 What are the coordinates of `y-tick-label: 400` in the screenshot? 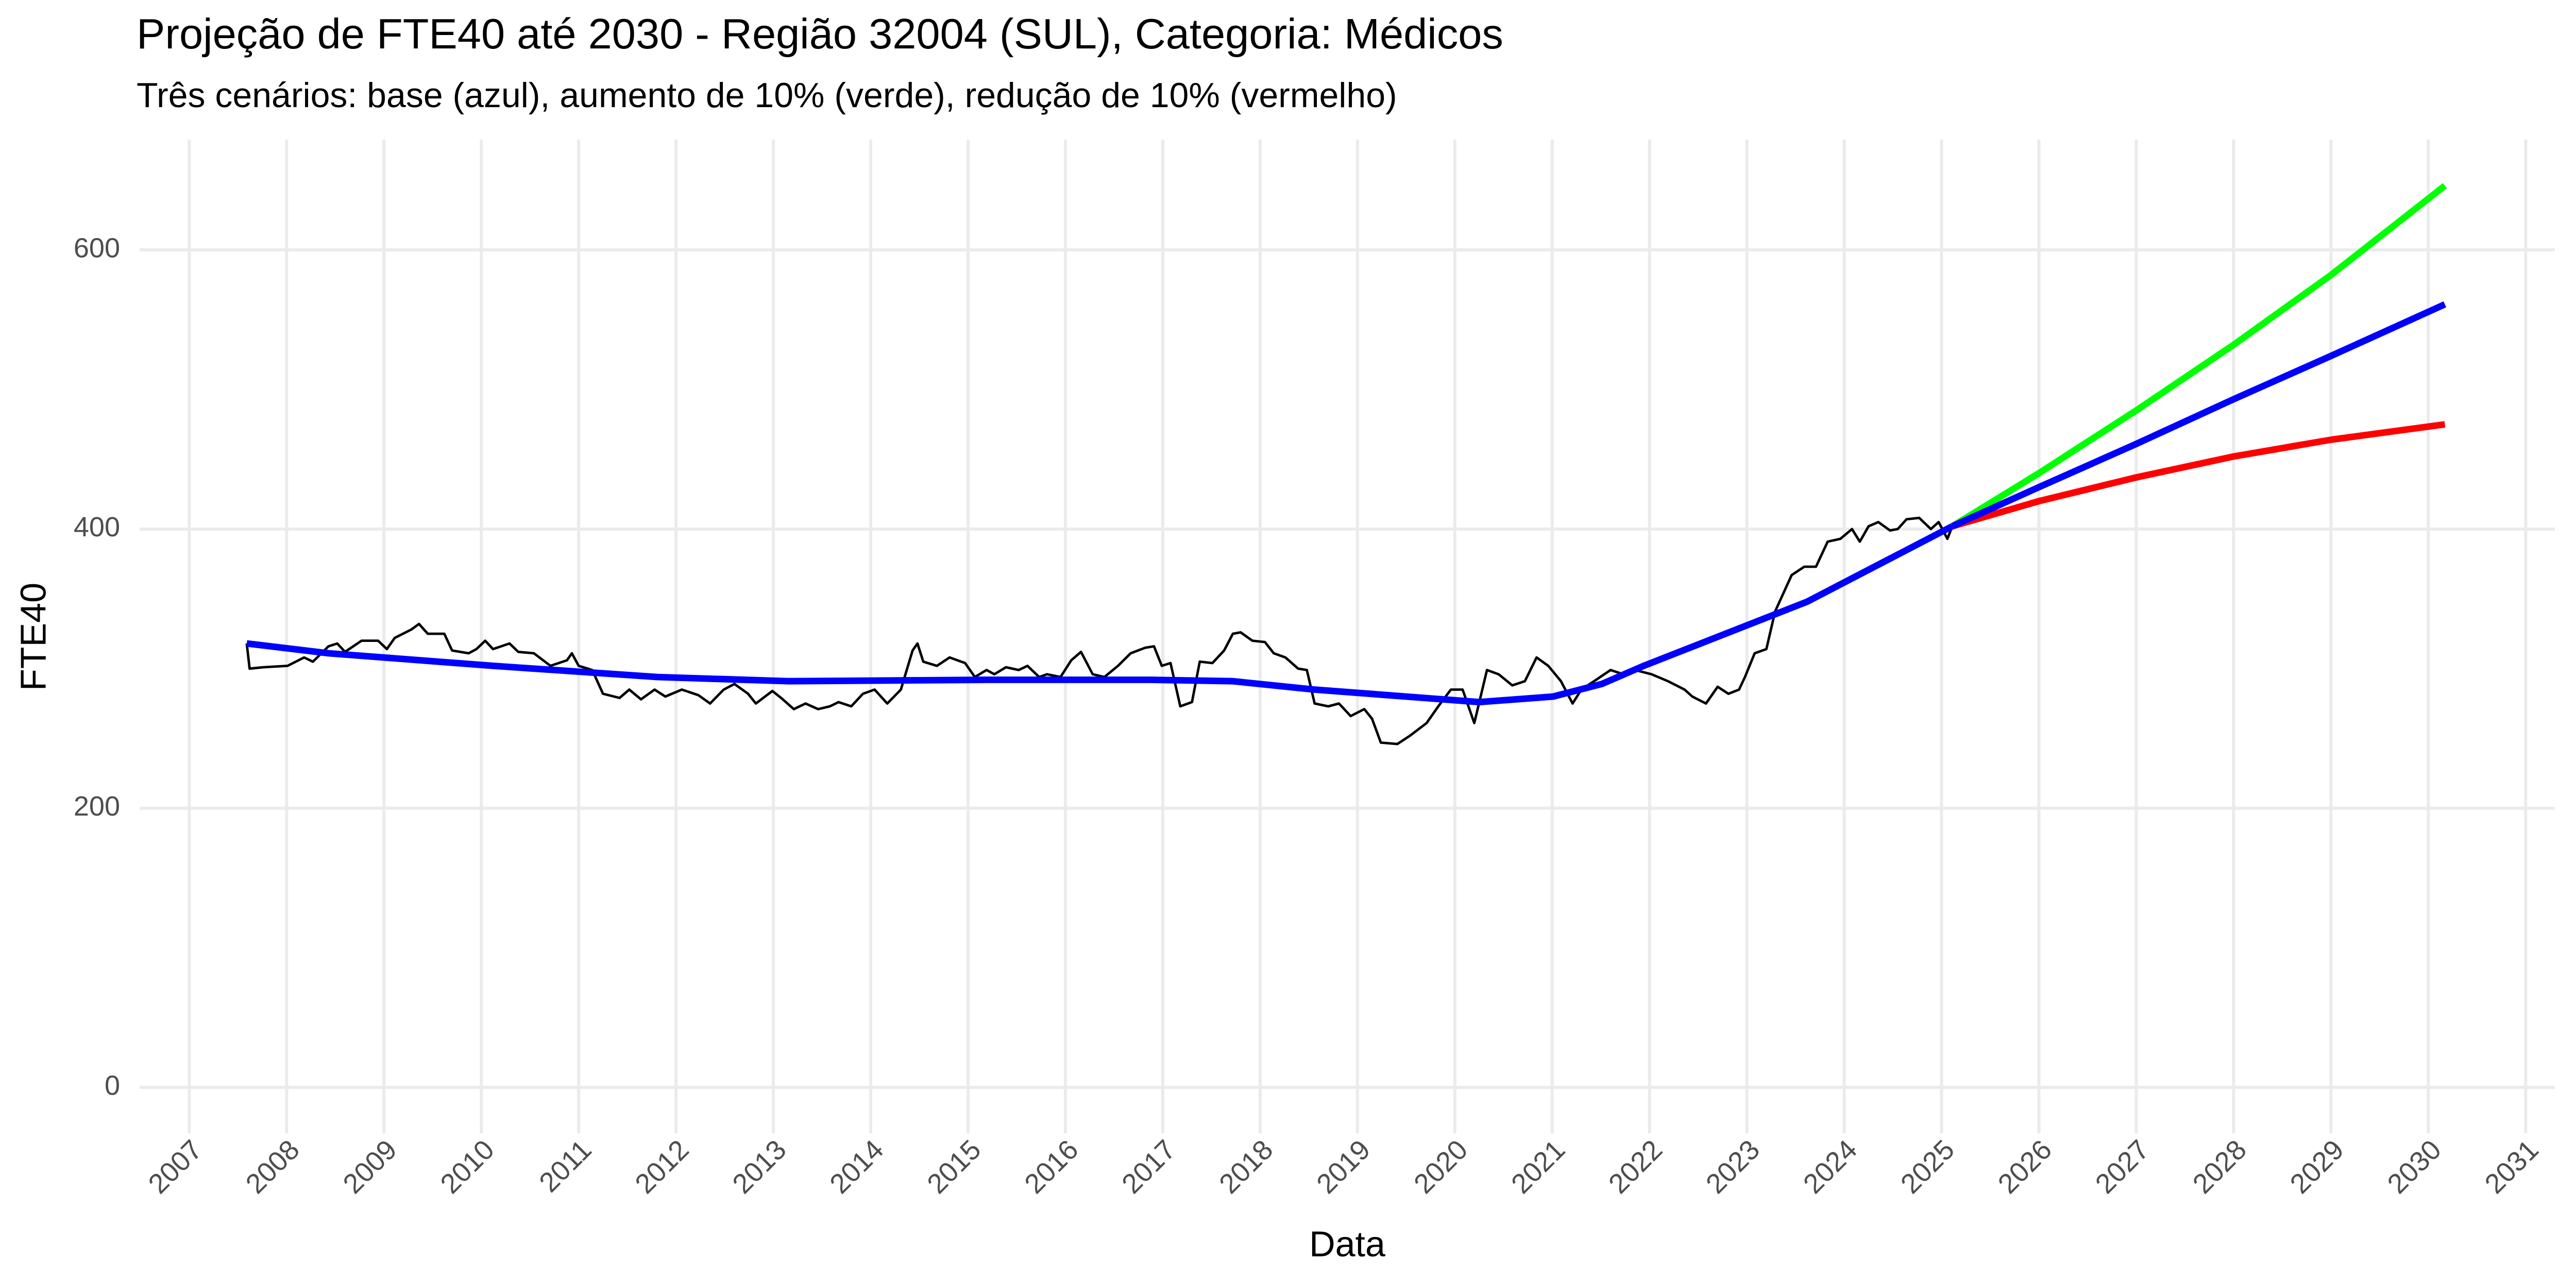 It's located at (97, 527).